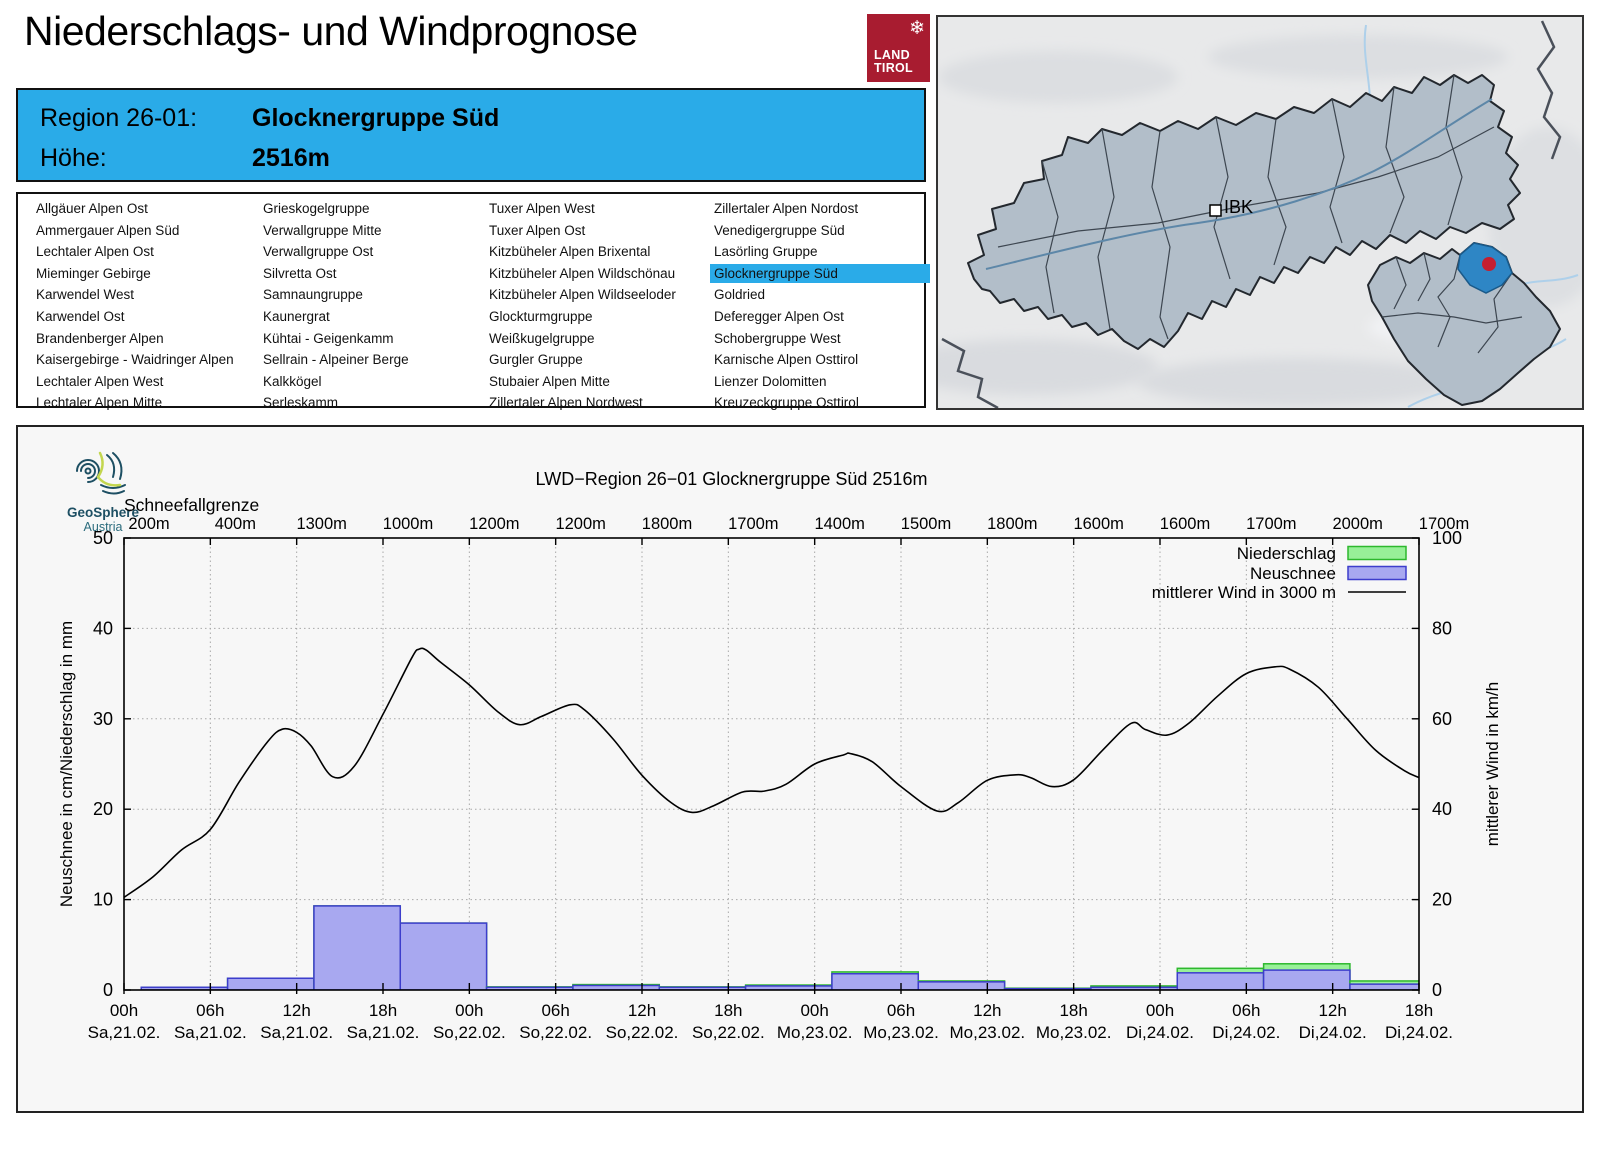 This screenshot has height=1153, width=1600. Describe the element at coordinates (376, 118) in the screenshot. I see `region-name: Glocknergruppe Süd` at that location.